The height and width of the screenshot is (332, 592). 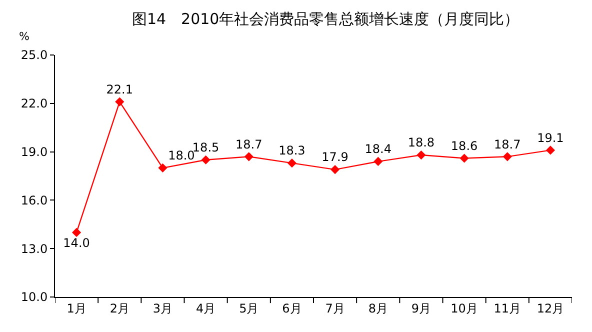 I want to click on data-label: 18.0, so click(x=181, y=155).